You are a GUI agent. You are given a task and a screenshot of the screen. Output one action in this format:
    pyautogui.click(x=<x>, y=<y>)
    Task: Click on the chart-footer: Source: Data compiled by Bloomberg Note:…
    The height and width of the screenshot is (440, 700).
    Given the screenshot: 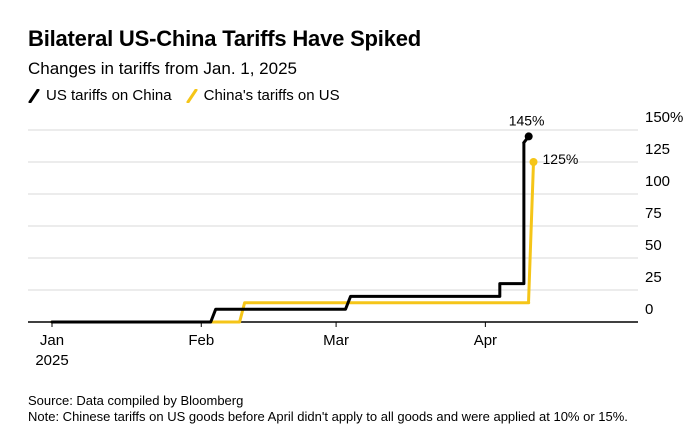 What is the action you would take?
    pyautogui.click(x=328, y=409)
    